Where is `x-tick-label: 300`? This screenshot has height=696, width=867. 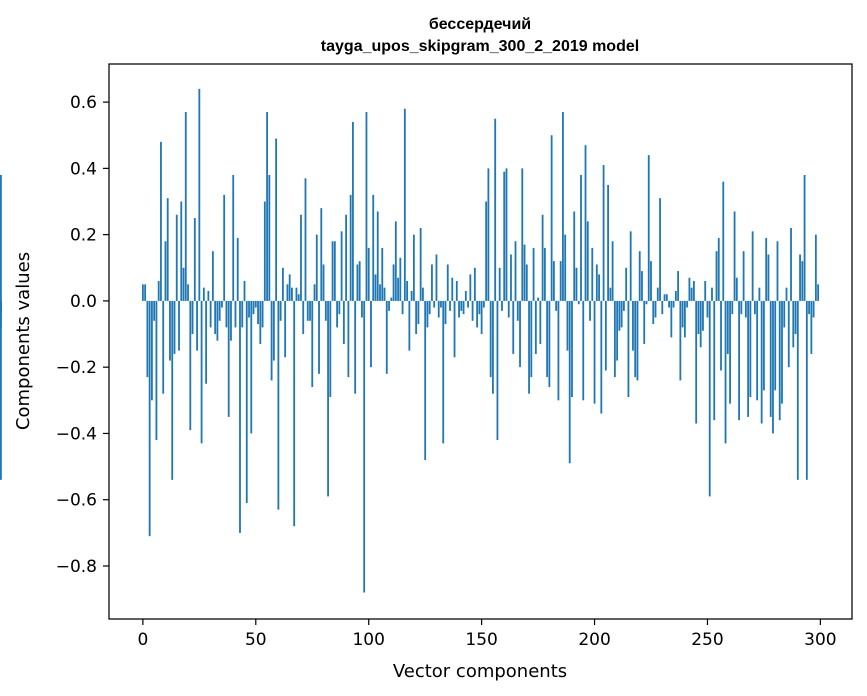
x-tick-label: 300 is located at coordinates (820, 640).